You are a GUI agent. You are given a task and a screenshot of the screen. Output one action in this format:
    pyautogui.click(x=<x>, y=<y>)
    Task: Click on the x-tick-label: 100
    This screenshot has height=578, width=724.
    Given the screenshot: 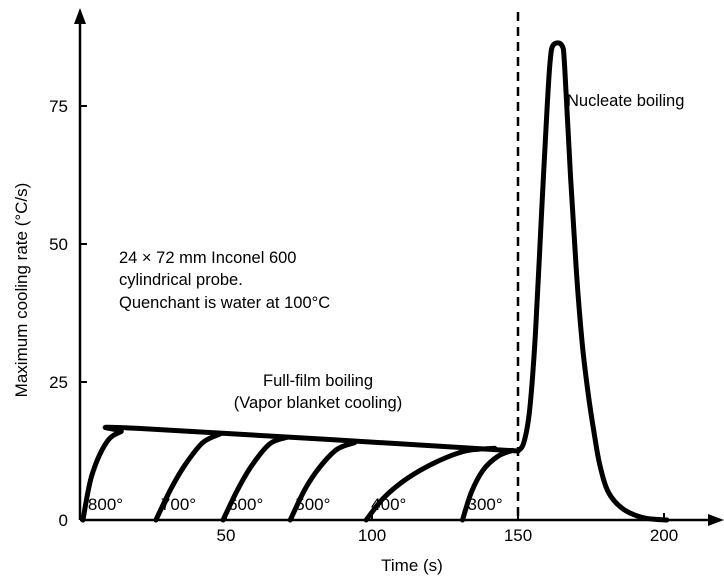 What is the action you would take?
    pyautogui.click(x=372, y=535)
    